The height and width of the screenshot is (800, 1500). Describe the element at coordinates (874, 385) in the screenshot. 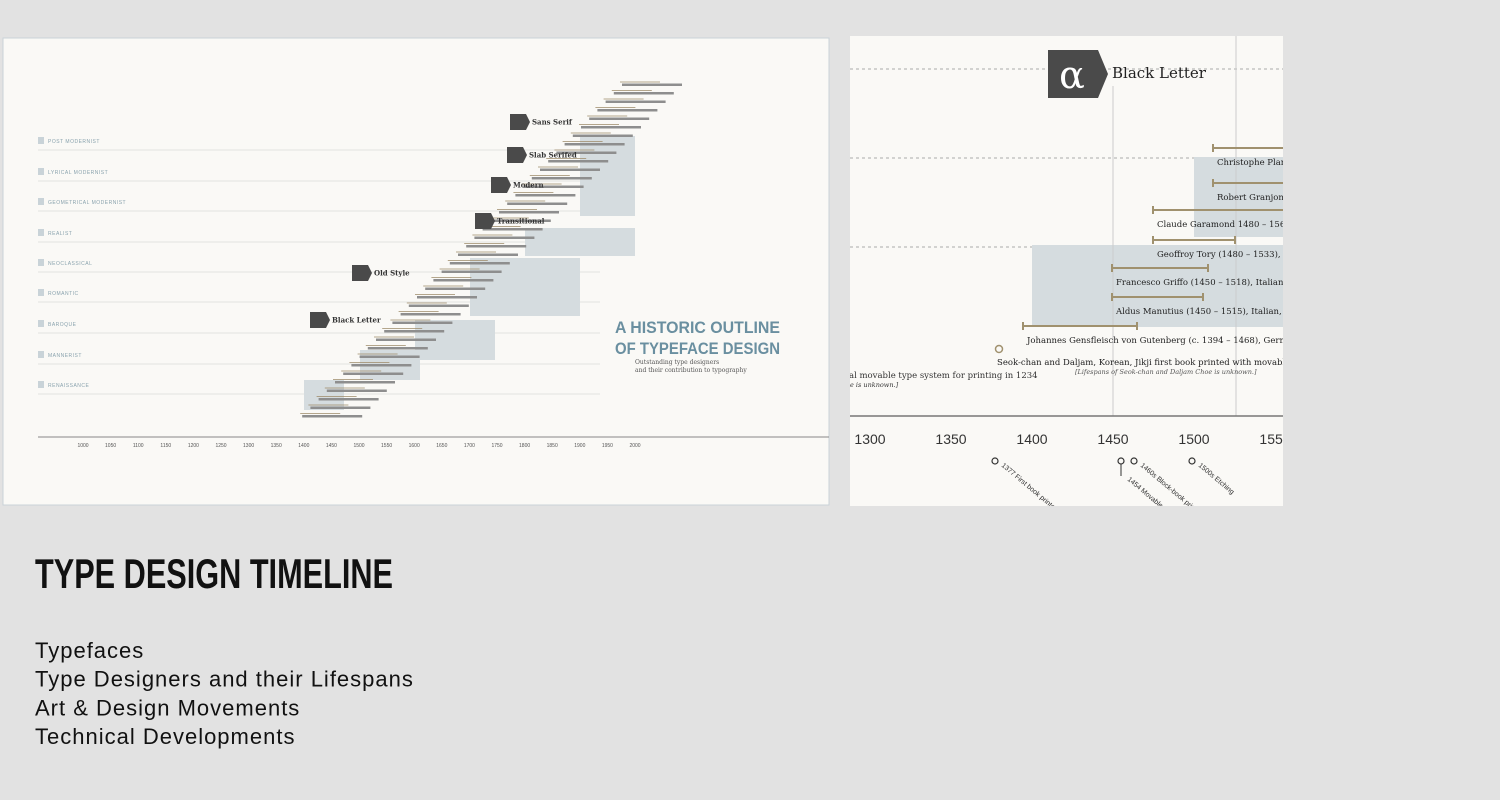

I see `left-note: e is unknown.]` at that location.